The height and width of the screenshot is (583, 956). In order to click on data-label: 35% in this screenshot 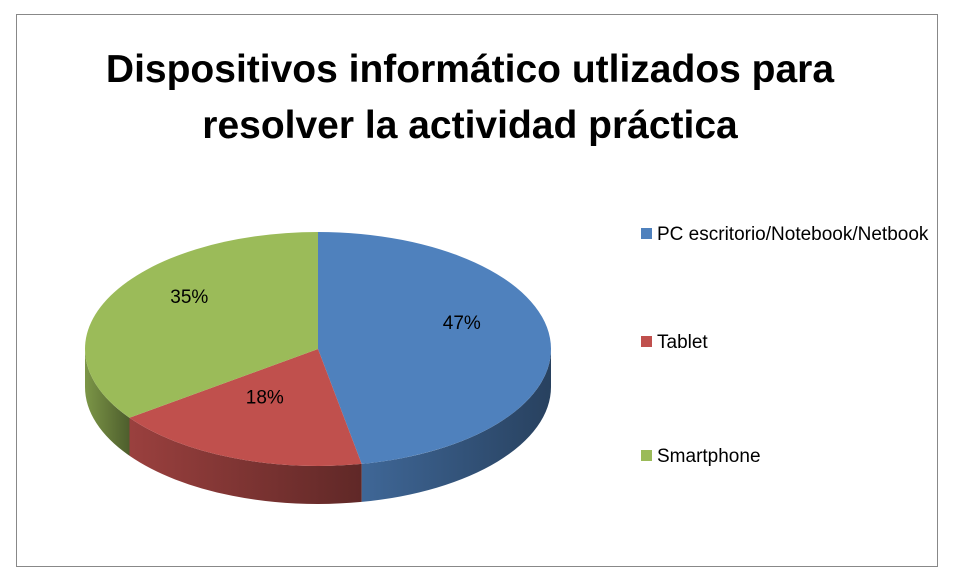, I will do `click(189, 297)`.